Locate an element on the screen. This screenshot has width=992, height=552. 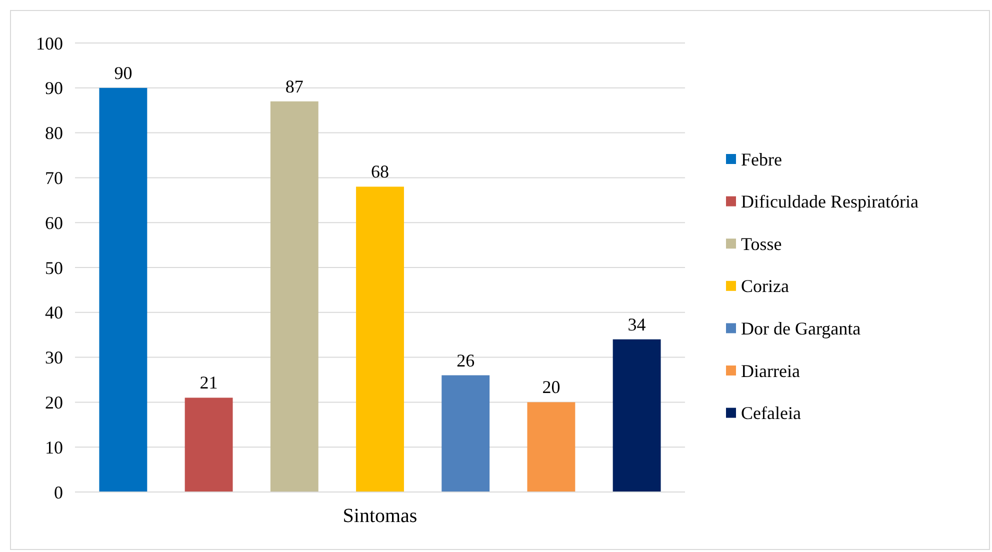
data-label: 34 is located at coordinates (637, 324).